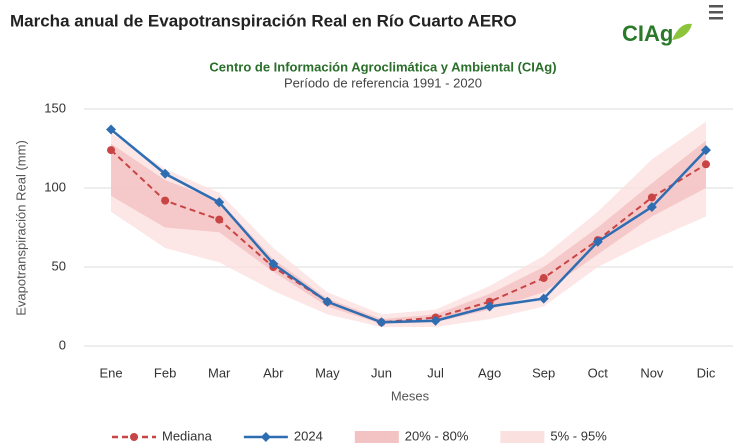  Describe the element at coordinates (55, 186) in the screenshot. I see `y-tick-label: 100` at that location.